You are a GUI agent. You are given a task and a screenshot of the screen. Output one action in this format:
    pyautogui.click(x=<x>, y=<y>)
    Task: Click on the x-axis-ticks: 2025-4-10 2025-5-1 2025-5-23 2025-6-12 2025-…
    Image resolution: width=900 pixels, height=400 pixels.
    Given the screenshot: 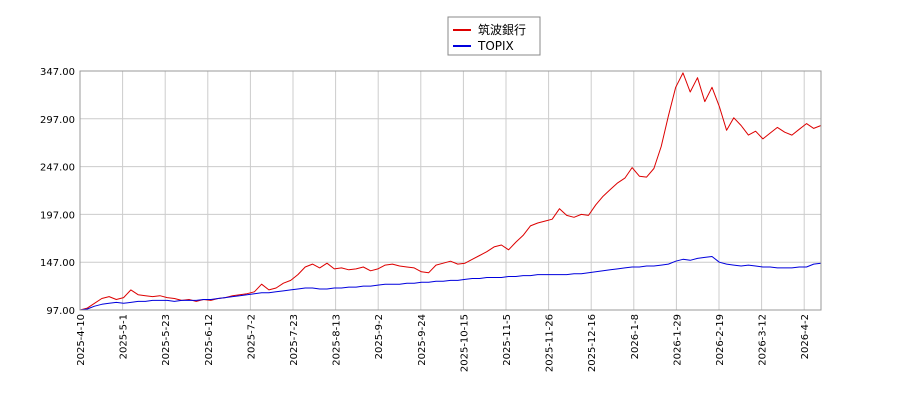 What is the action you would take?
    pyautogui.click(x=443, y=343)
    